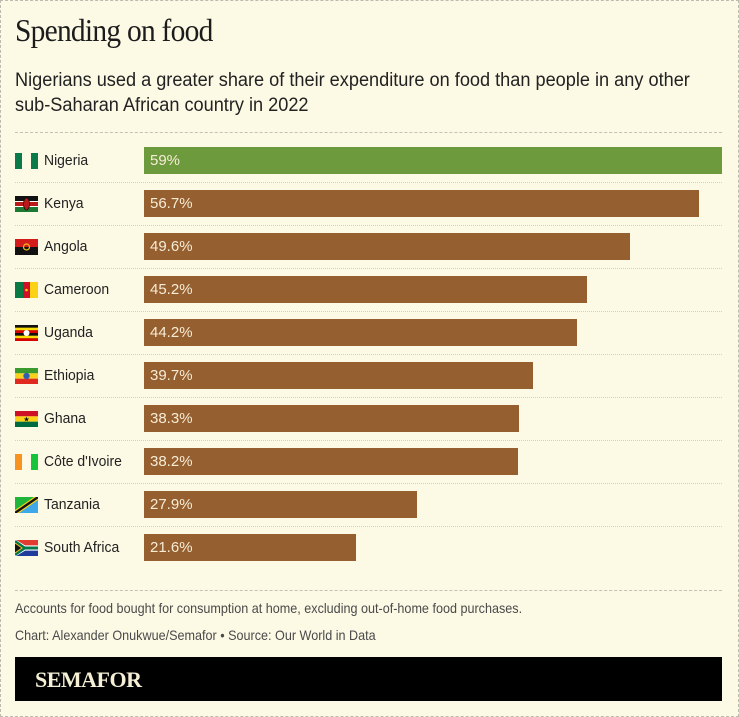 Image resolution: width=739 pixels, height=717 pixels. What do you see at coordinates (338, 375) in the screenshot?
I see `bar-ethiopia` at bounding box center [338, 375].